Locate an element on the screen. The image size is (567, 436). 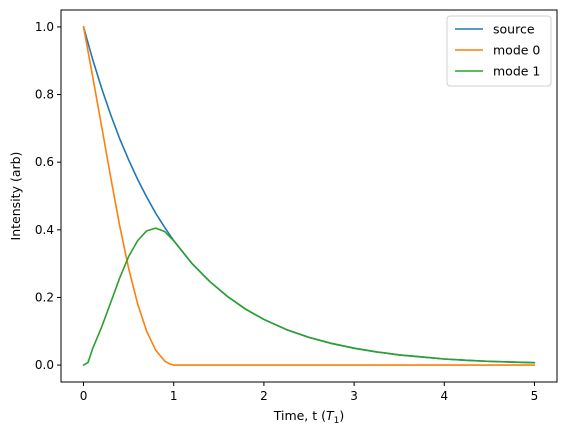
y-tick-label: 0.4 is located at coordinates (44, 230).